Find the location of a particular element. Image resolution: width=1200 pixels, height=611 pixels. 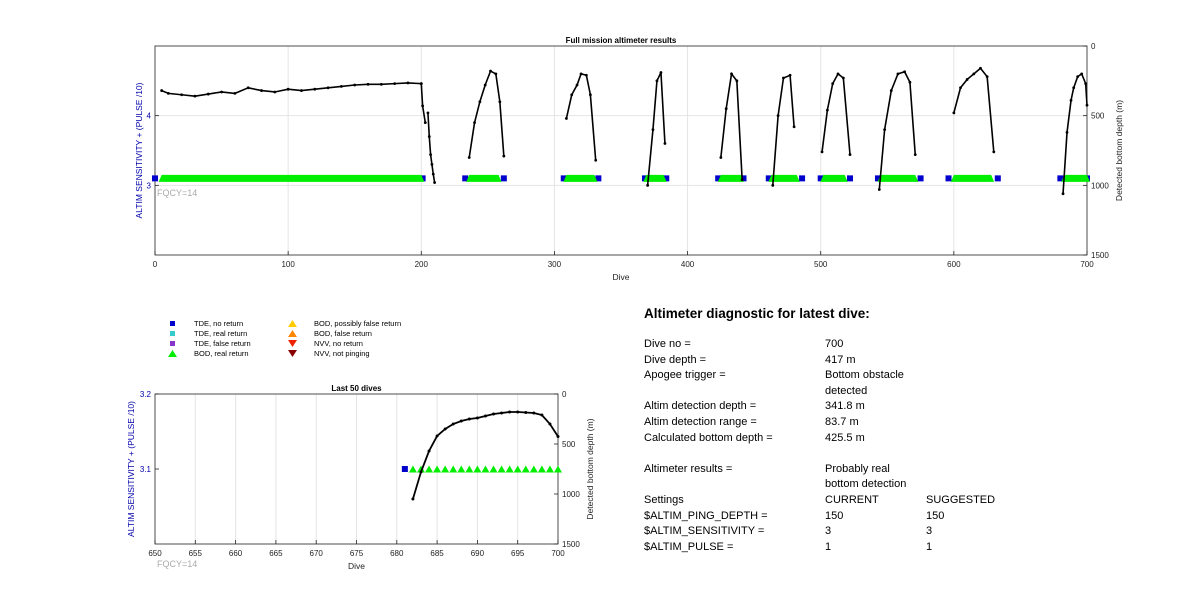

x-tick-label: 700 is located at coordinates (558, 553).